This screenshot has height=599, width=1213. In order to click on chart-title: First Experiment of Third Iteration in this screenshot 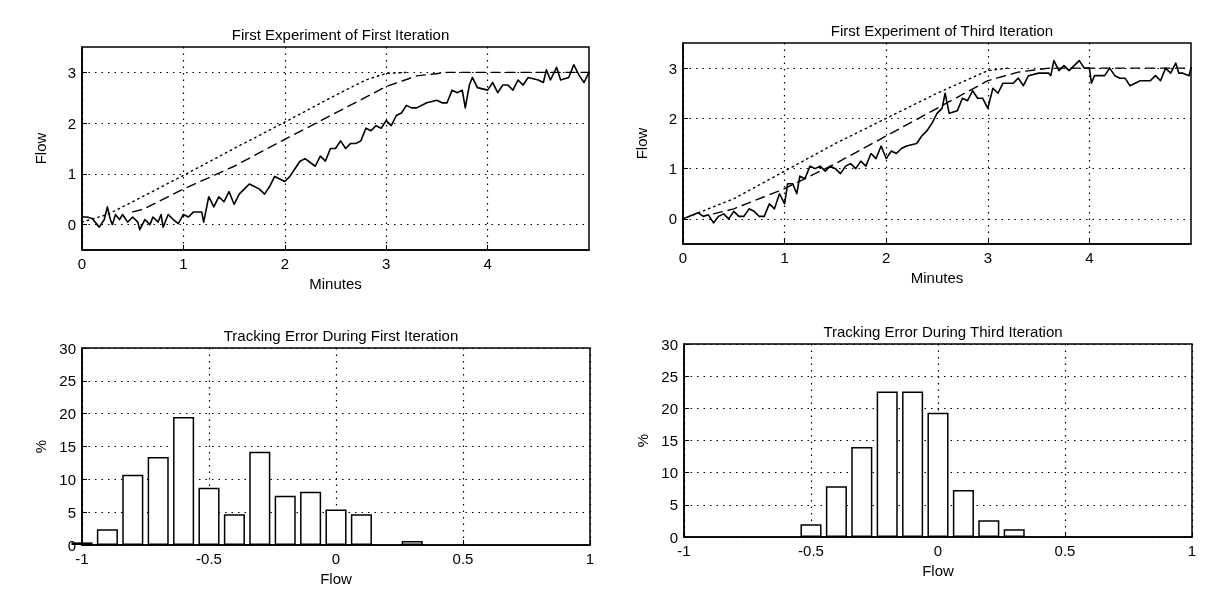, I will do `click(942, 30)`.